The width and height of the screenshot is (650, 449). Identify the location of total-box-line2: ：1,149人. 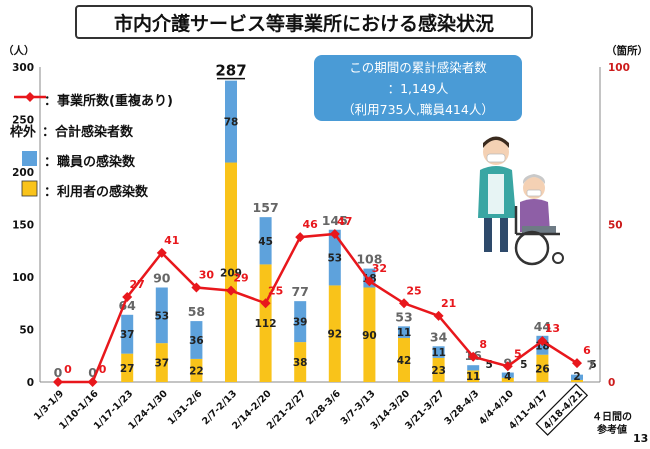
(418, 88).